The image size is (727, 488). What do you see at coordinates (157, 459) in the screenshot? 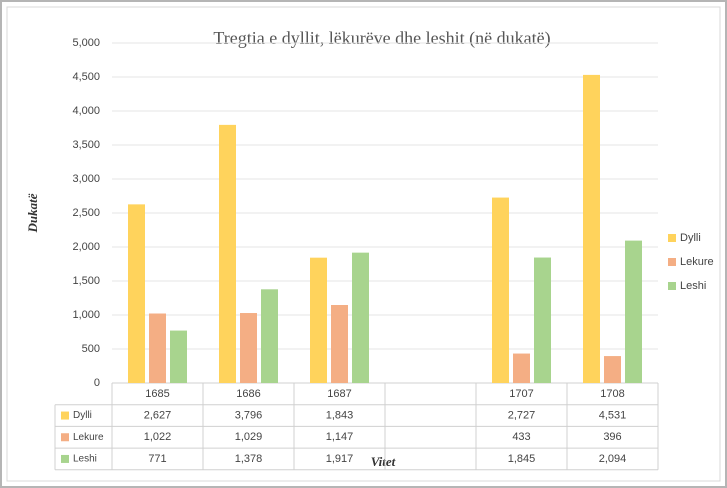
I see `table-value: 771` at bounding box center [157, 459].